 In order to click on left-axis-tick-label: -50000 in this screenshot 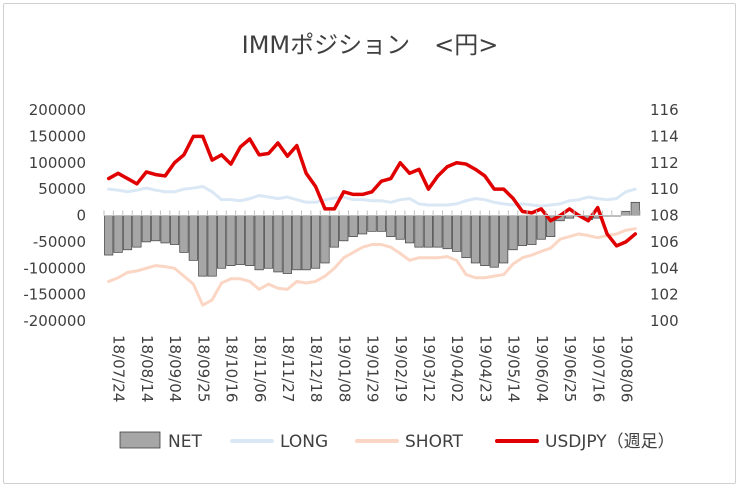, I will do `click(59, 242)`.